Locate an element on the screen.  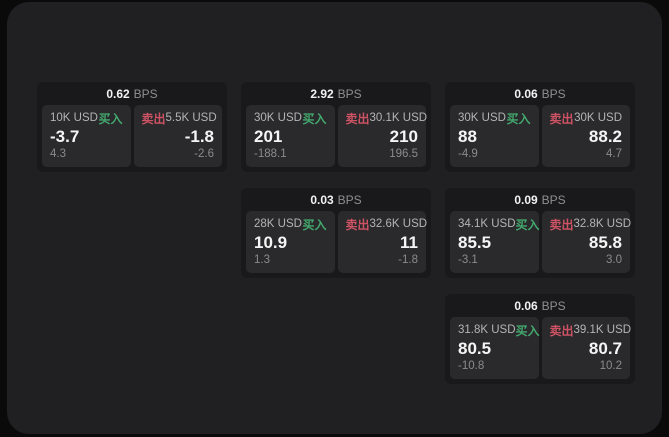
sell-price-value: 85.8 is located at coordinates (605, 243).